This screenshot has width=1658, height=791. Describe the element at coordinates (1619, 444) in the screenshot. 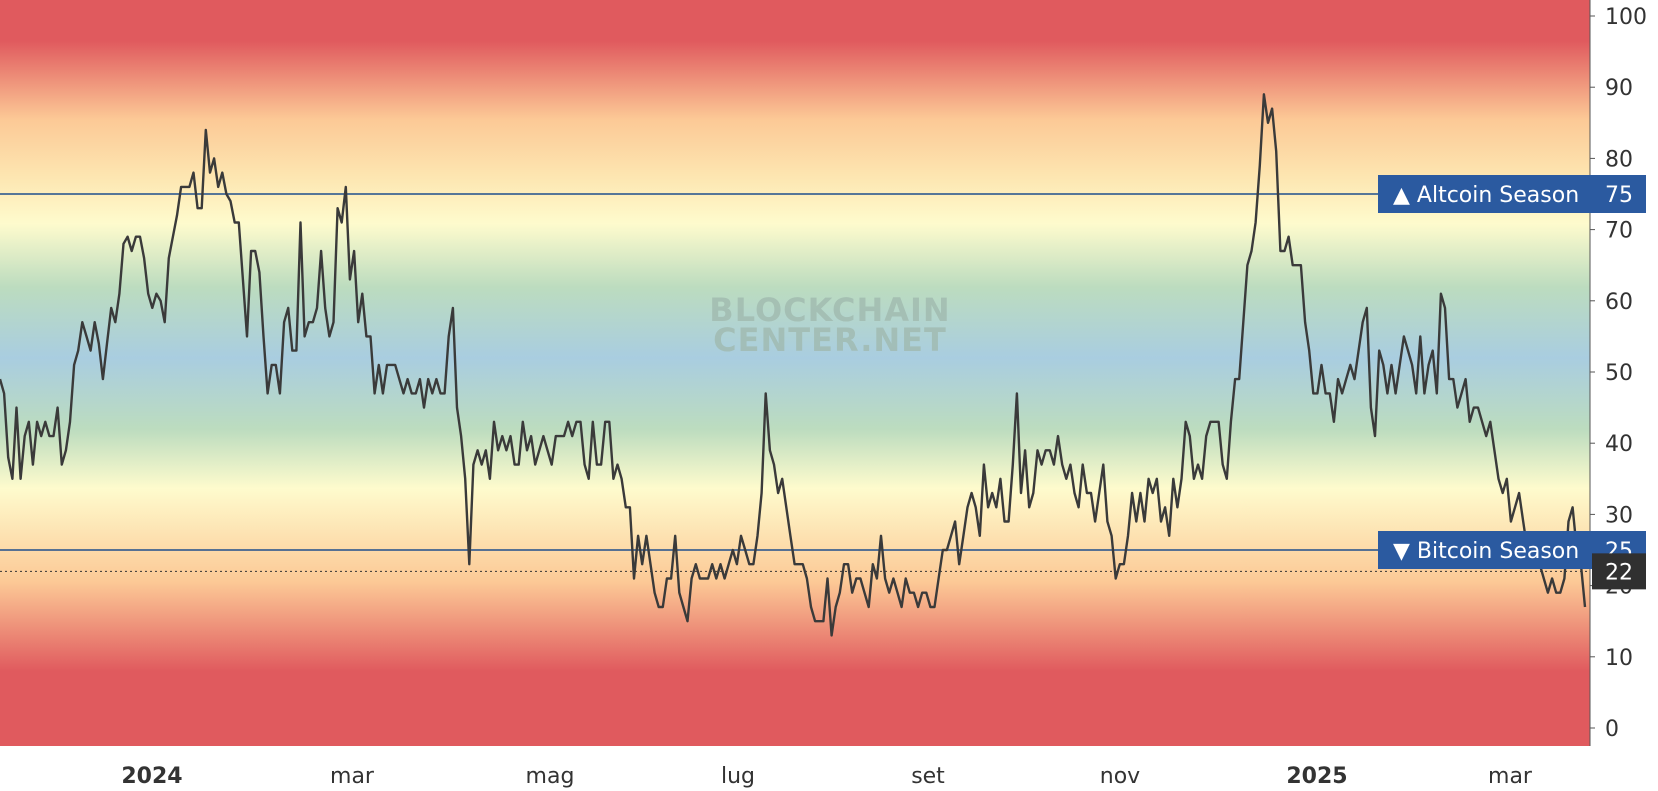

I see `y-tick-label: 40` at that location.